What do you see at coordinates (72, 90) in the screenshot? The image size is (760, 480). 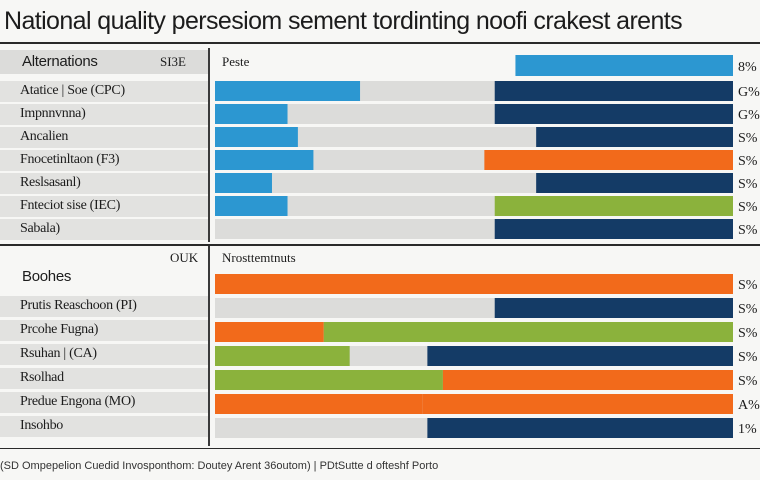 I see `row-label: Atatice | Soe (CPC)` at bounding box center [72, 90].